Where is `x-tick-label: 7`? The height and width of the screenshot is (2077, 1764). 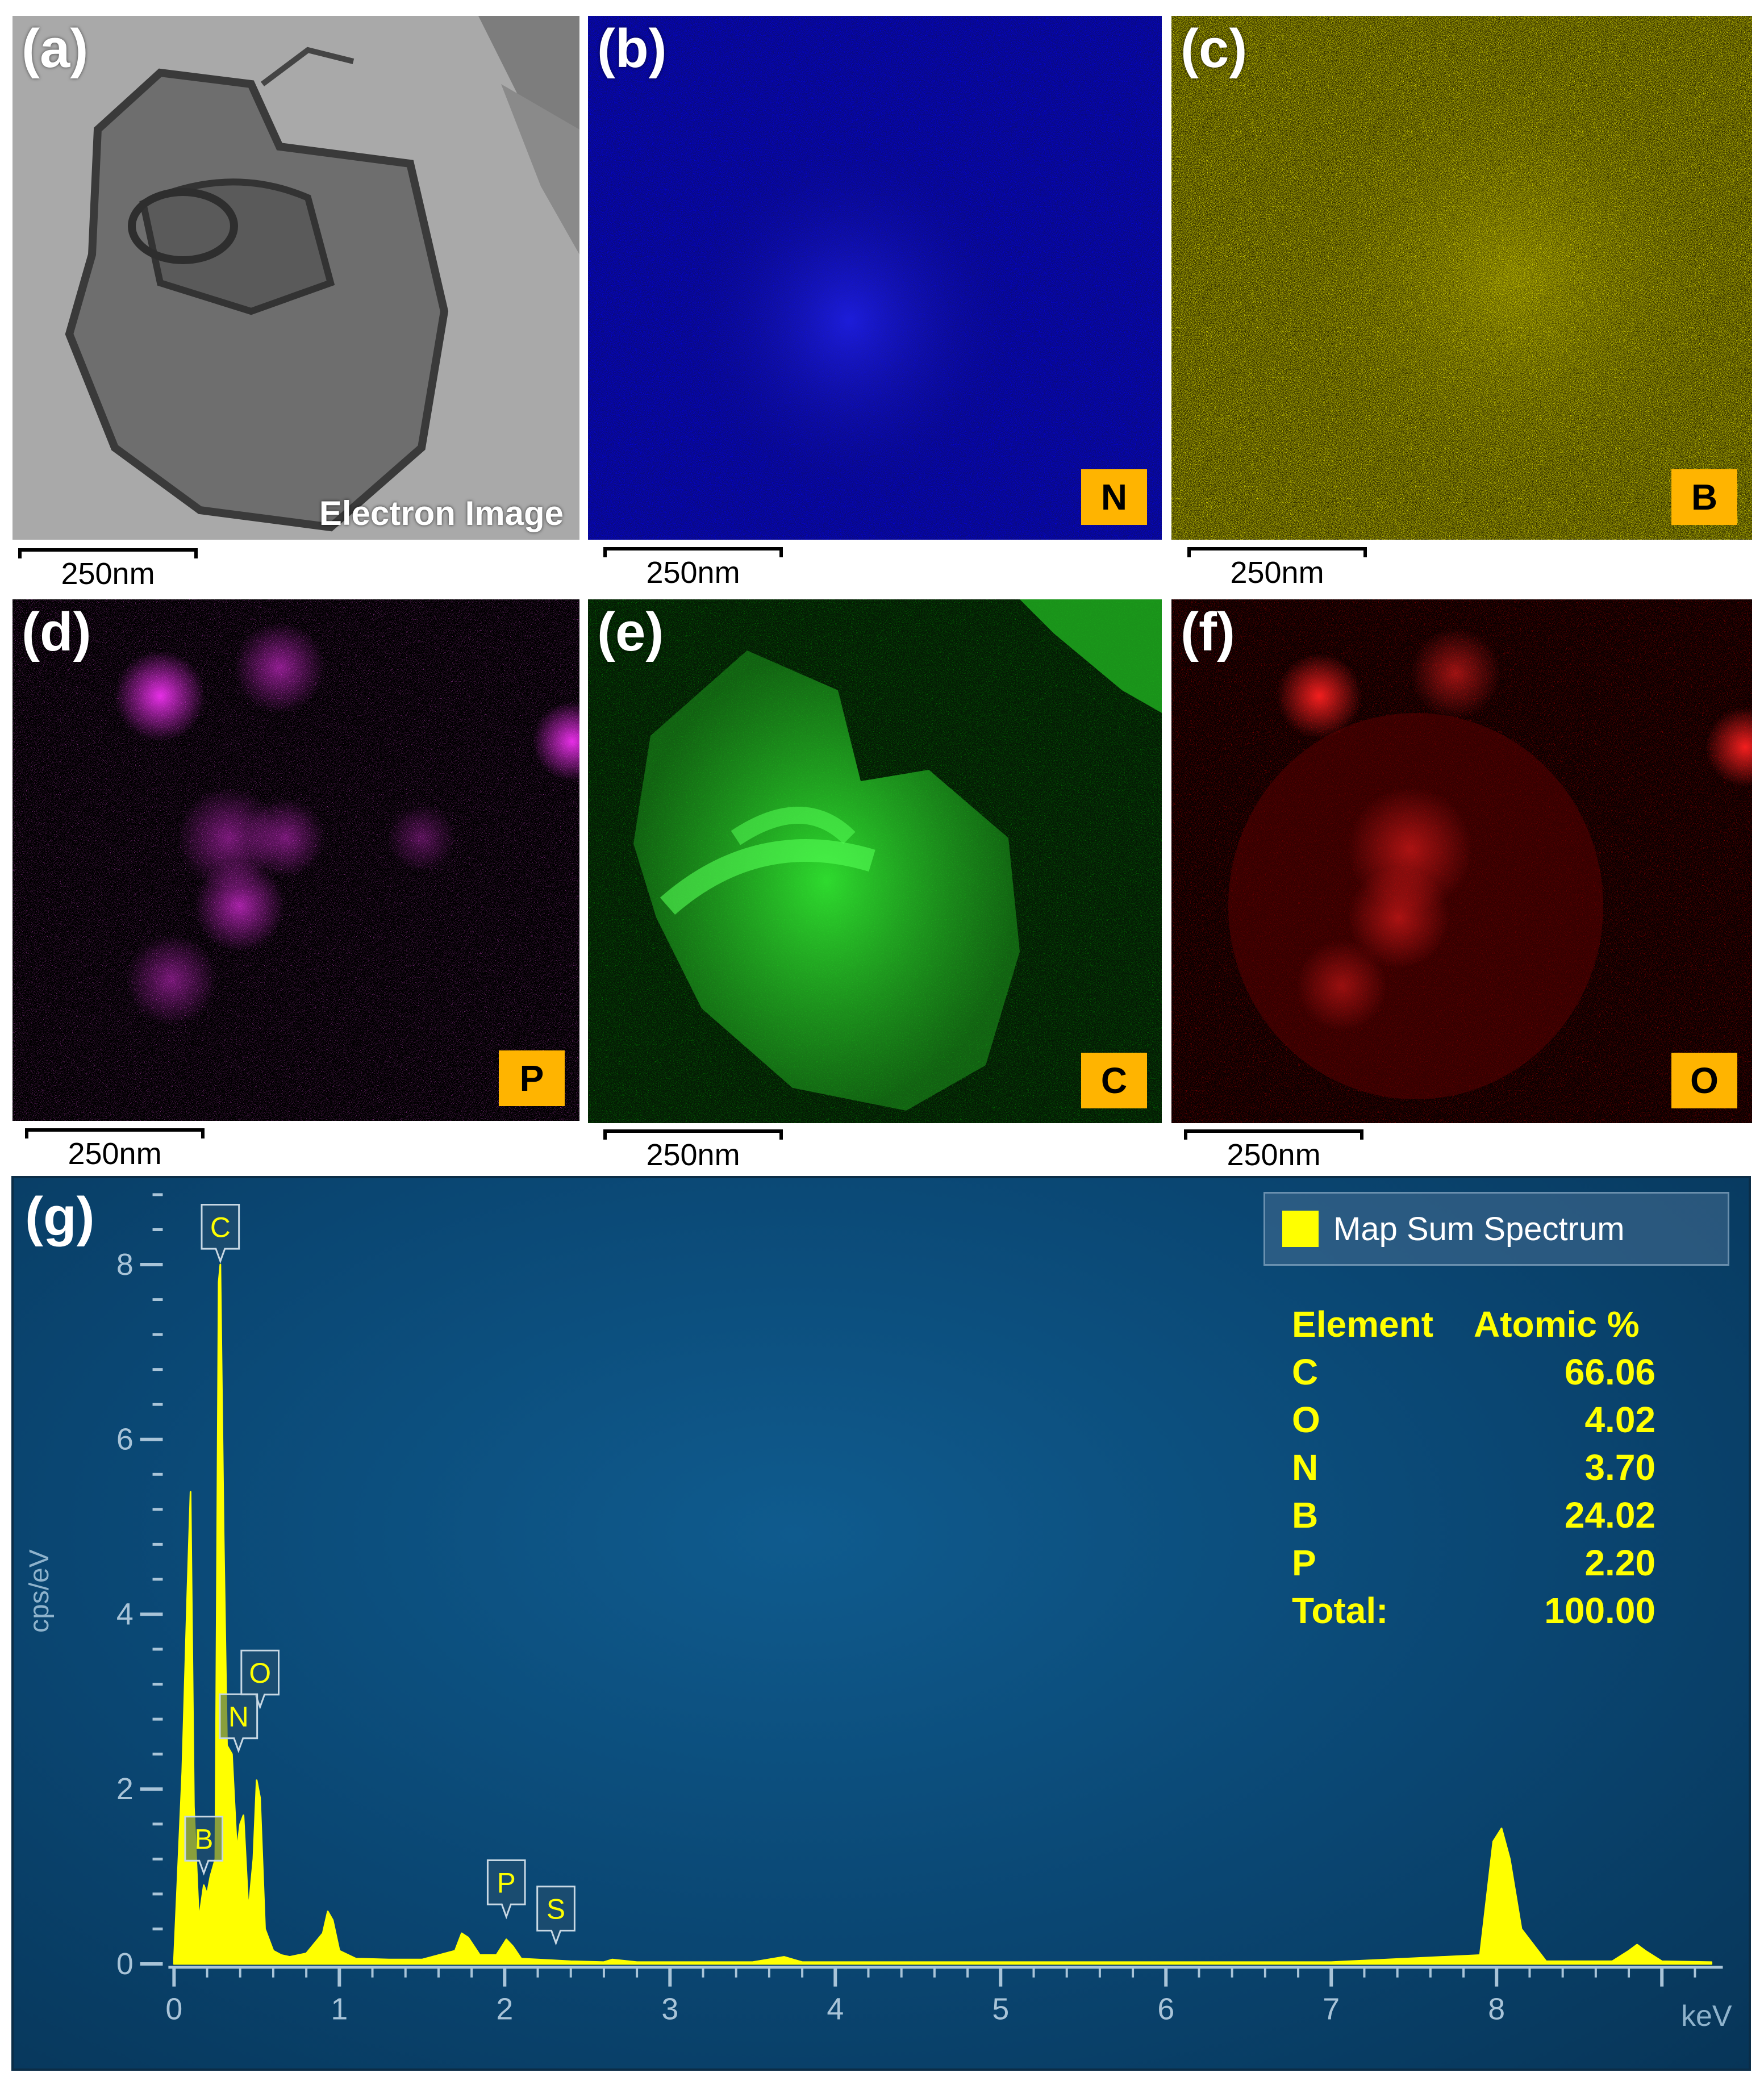 x-tick-label: 7 is located at coordinates (1331, 2009).